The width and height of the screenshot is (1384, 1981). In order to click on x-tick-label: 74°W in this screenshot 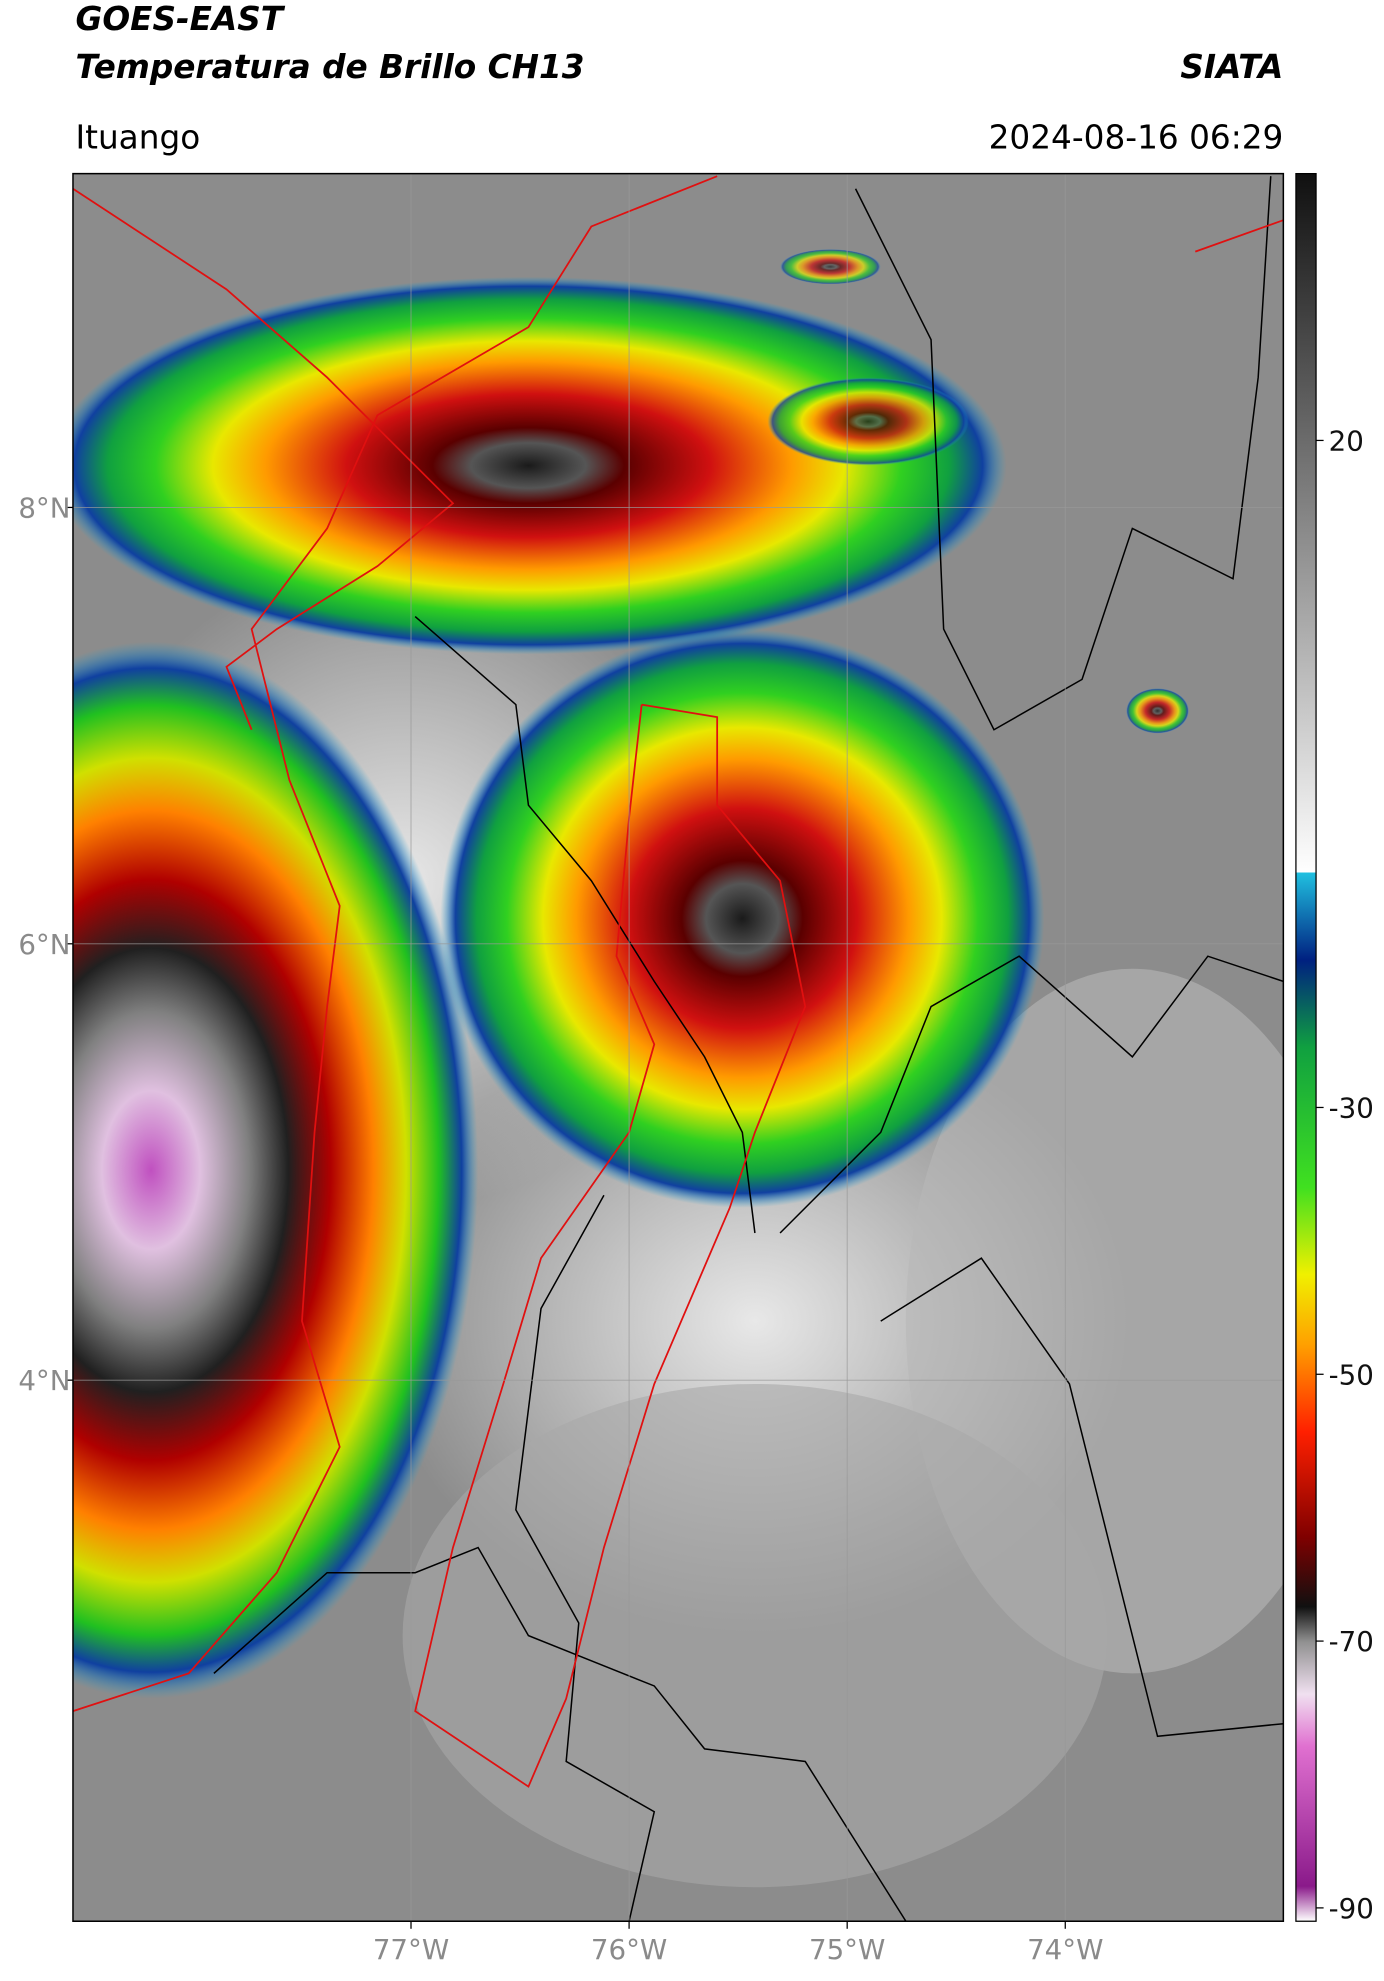, I will do `click(1065, 1949)`.